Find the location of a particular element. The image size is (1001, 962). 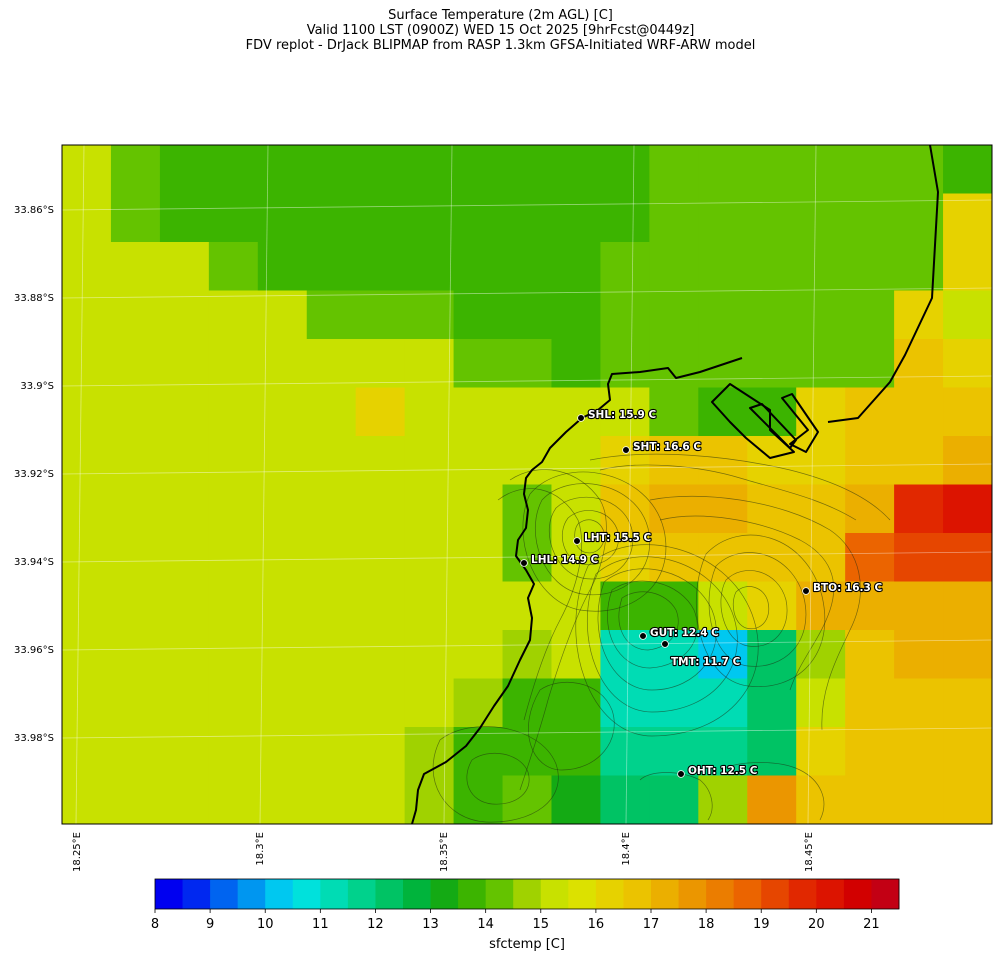

station-bto: BTO: 16.3 C is located at coordinates (843, 588).